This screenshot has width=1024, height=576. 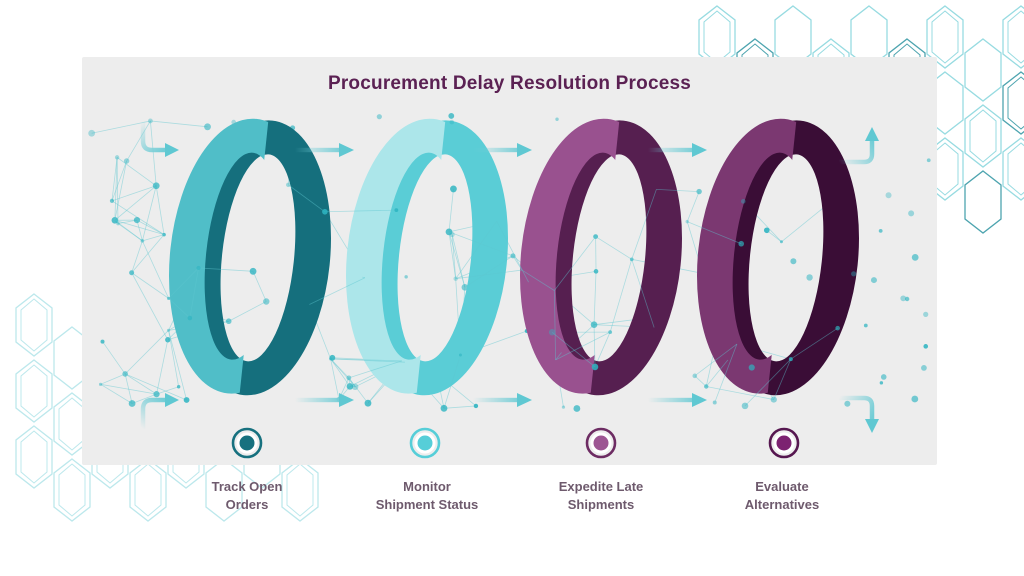 I want to click on step-label-line: Track Open, so click(x=247, y=486).